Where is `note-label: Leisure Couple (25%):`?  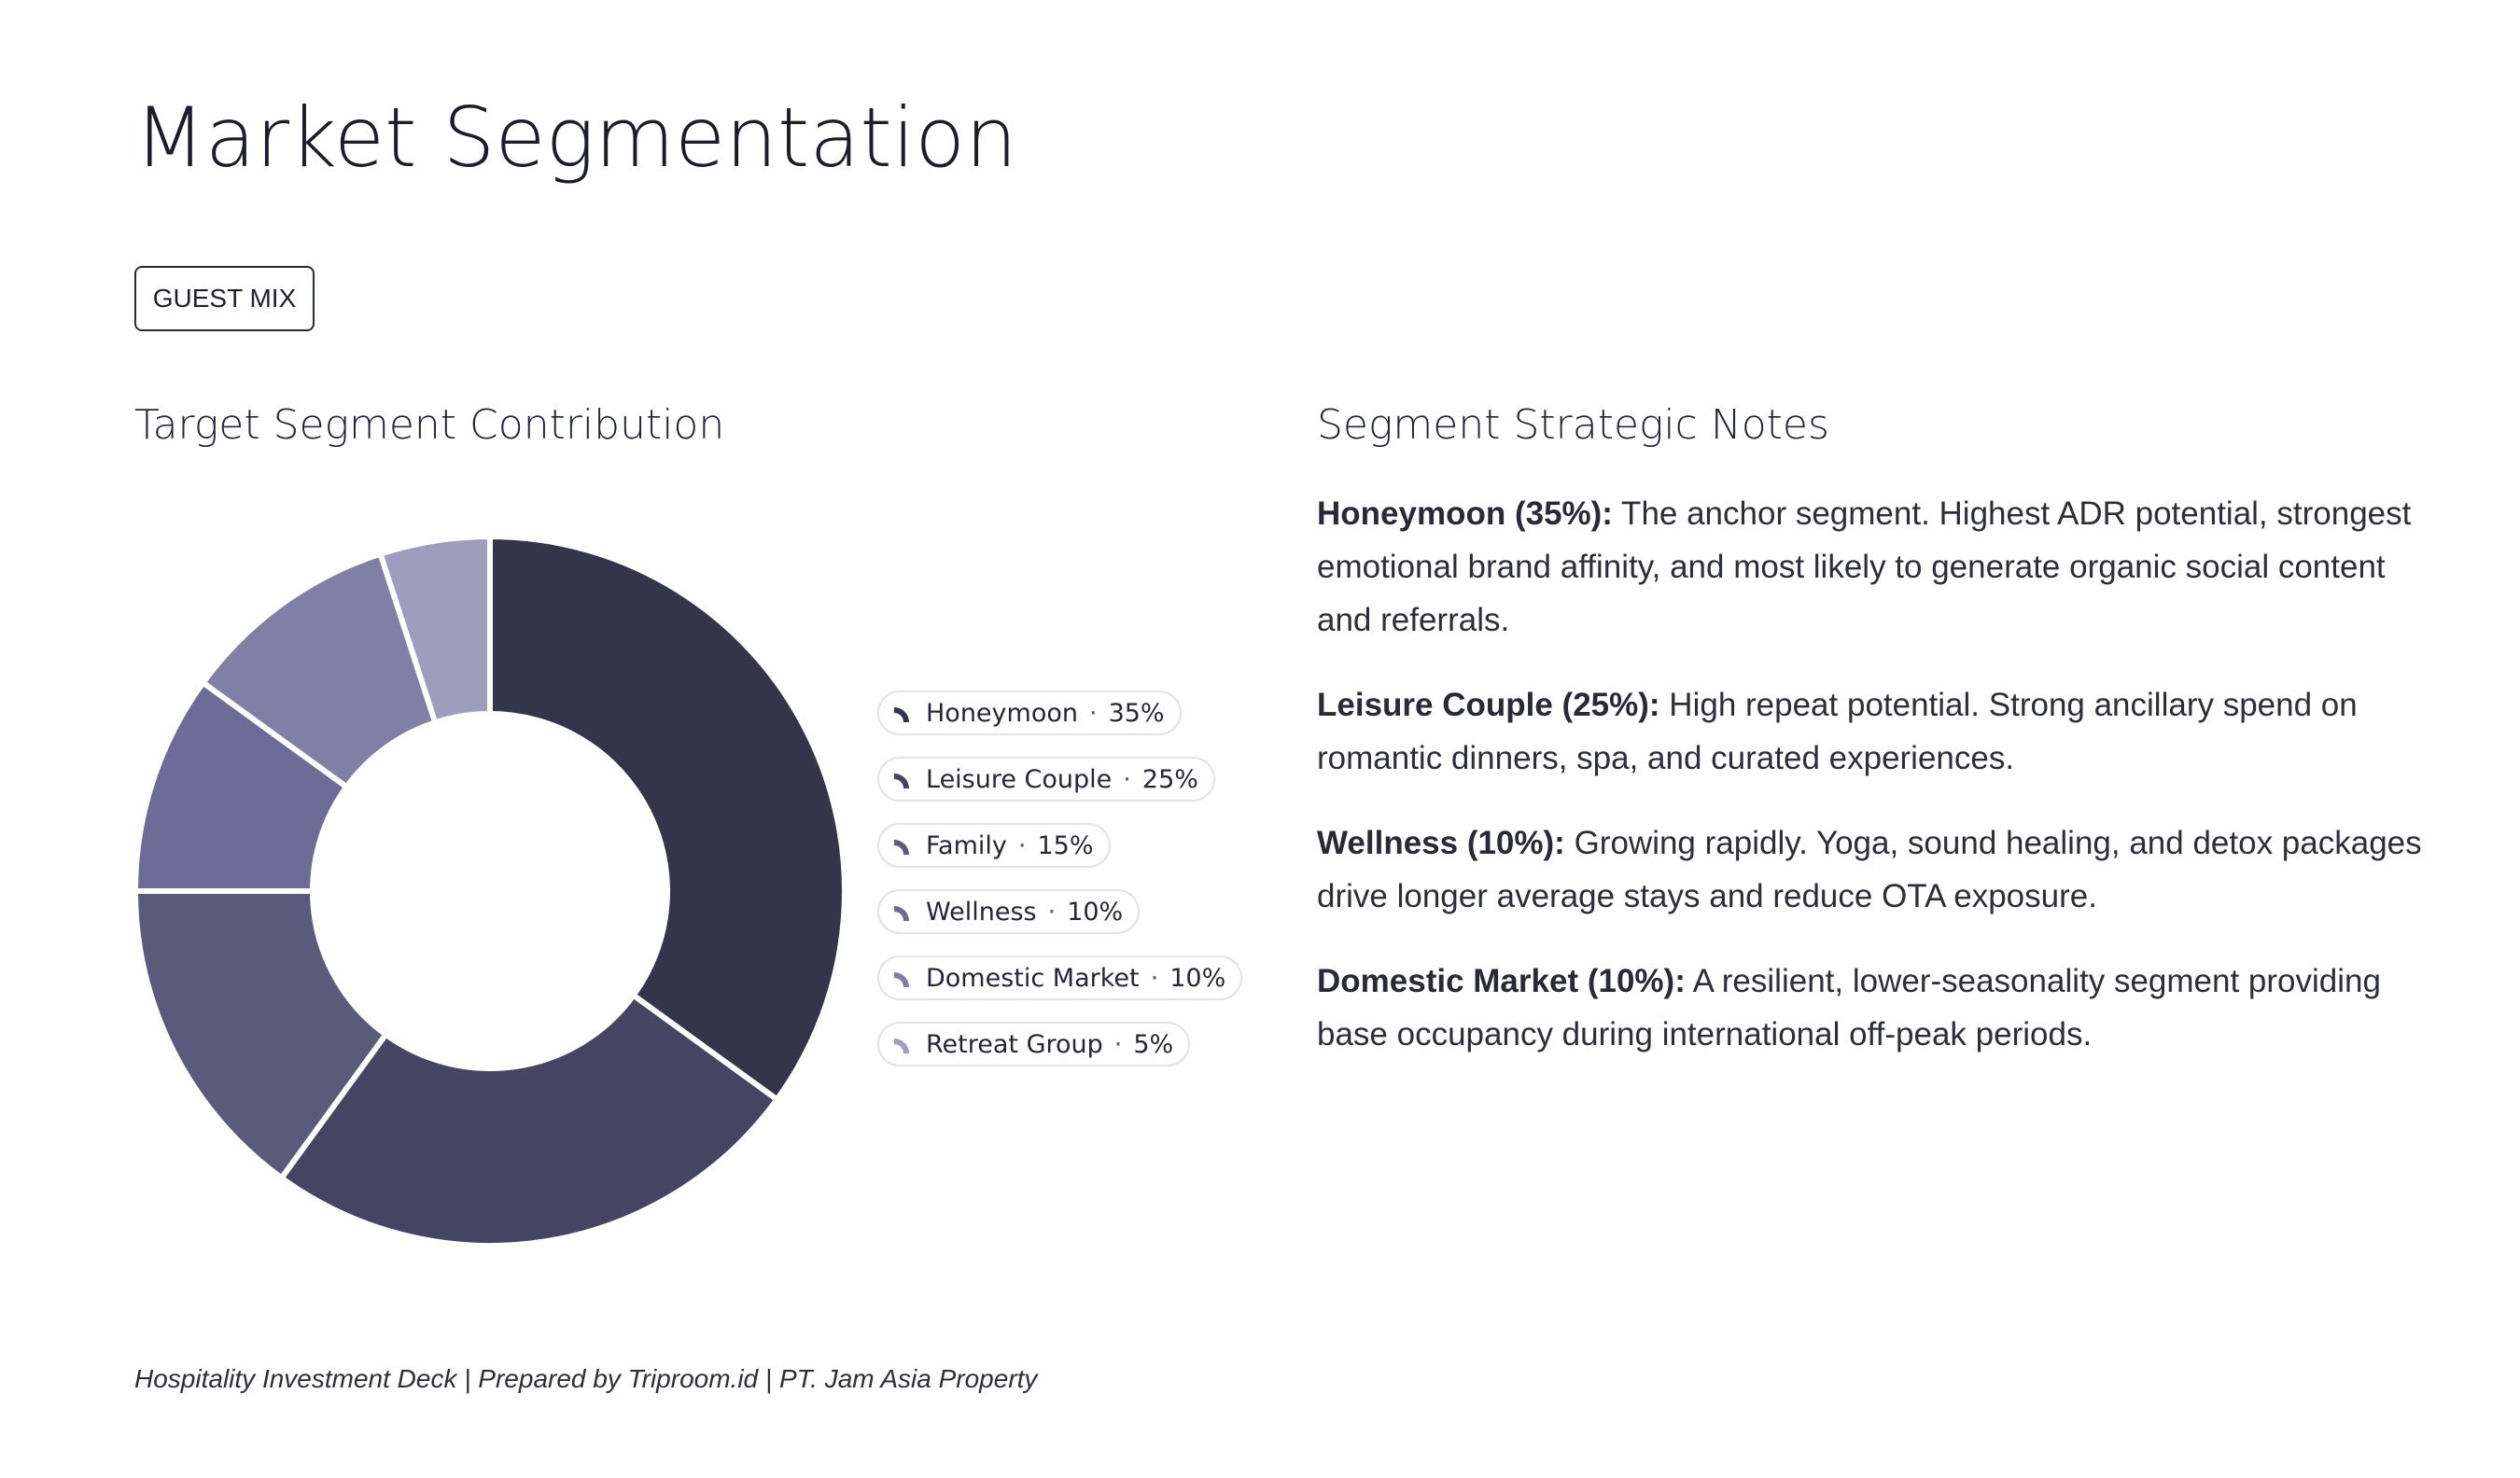
note-label: Leisure Couple (25%): is located at coordinates (1488, 705).